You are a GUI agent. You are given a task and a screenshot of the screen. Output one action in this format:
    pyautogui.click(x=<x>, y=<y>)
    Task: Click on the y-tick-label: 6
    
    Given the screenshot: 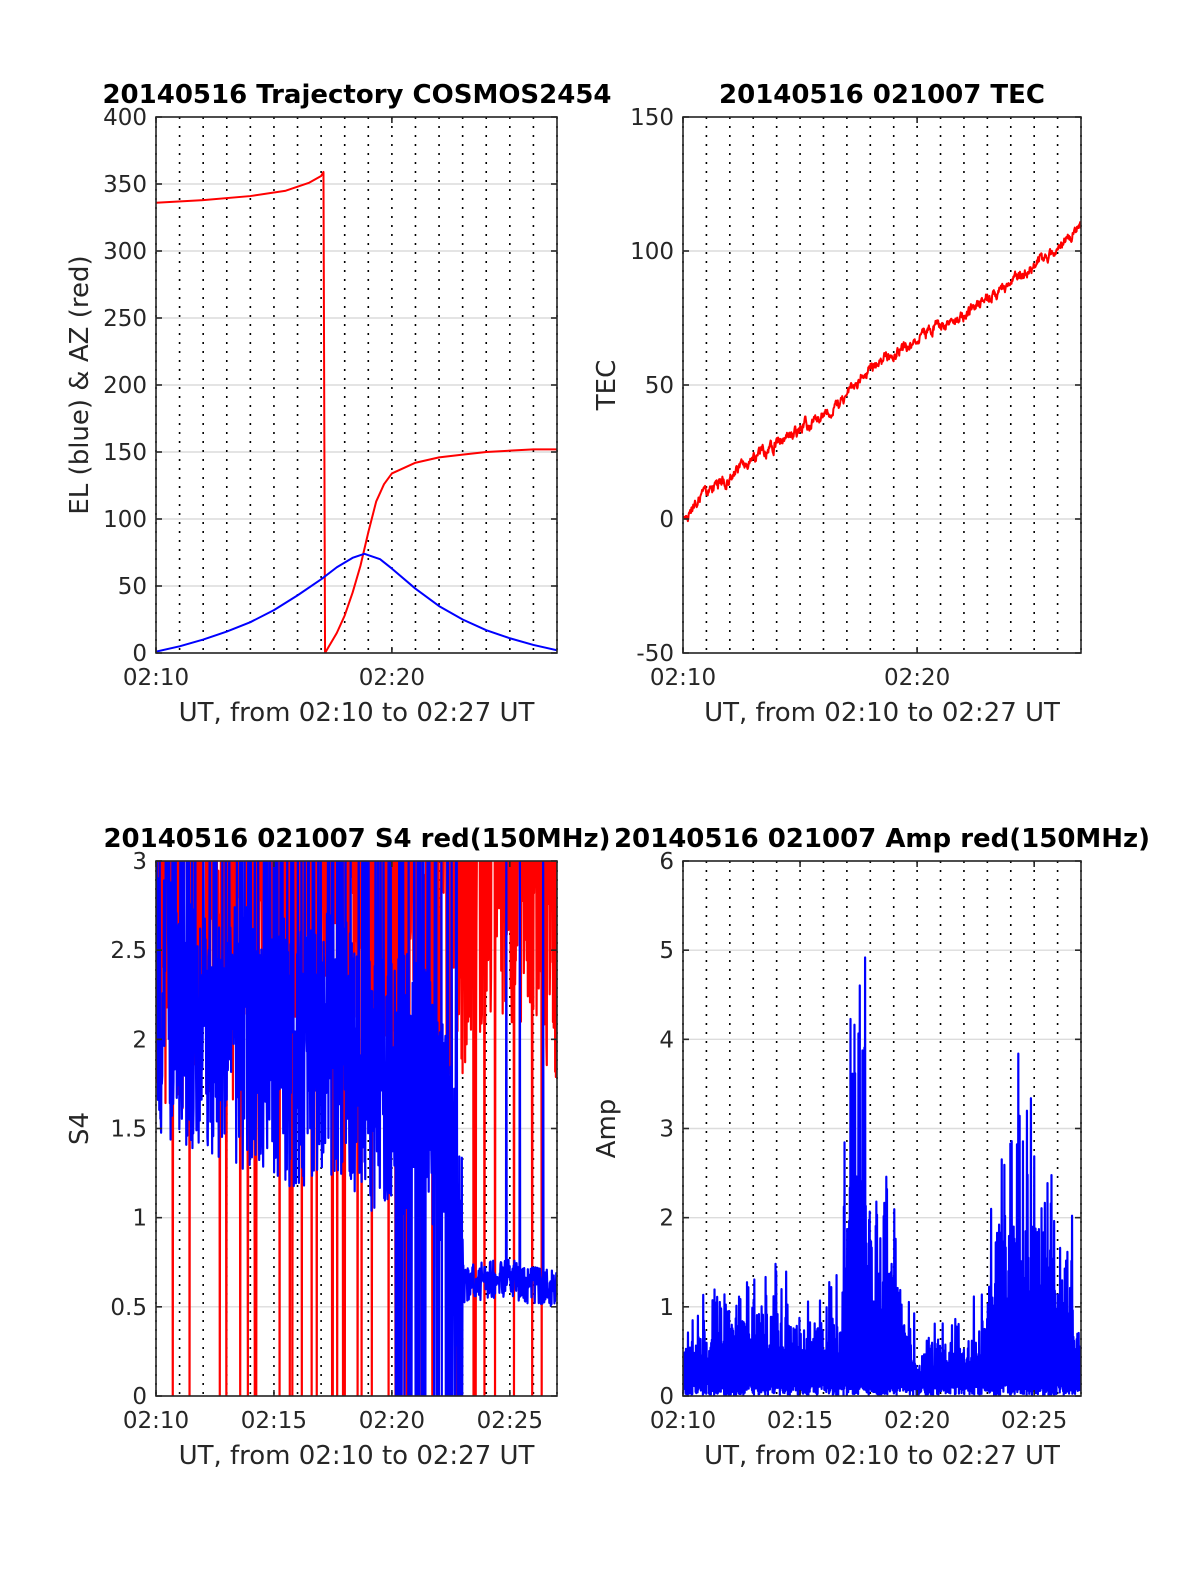 What is the action you would take?
    pyautogui.click(x=666, y=862)
    